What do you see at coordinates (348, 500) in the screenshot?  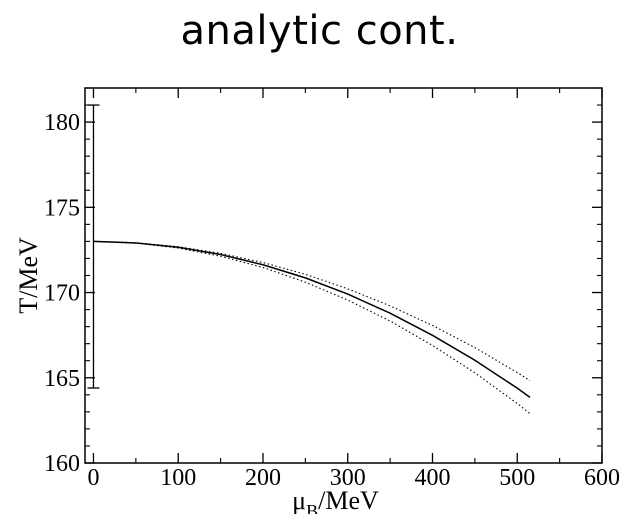 I see `x-axis-label-unit: /MeV` at bounding box center [348, 500].